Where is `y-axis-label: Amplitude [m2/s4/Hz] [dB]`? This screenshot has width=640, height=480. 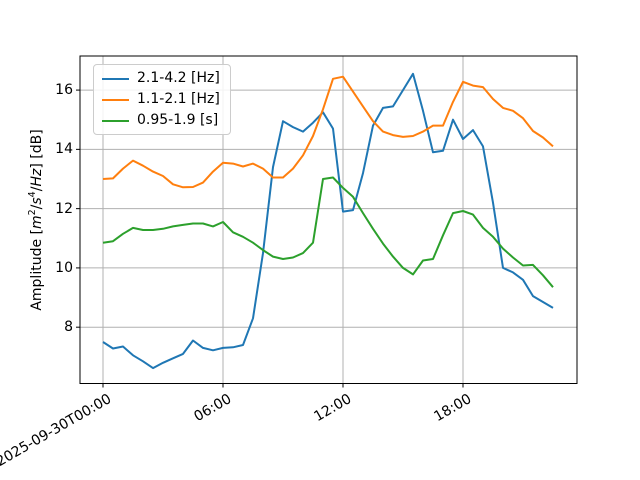
y-axis-label: Amplitude [m2/s4/Hz] [dB] is located at coordinates (36, 220).